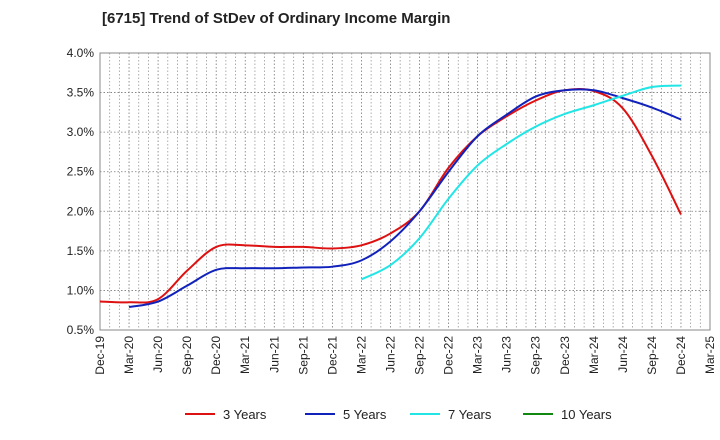 The height and width of the screenshot is (440, 720). Describe the element at coordinates (81, 211) in the screenshot. I see `y-tick-label: 2.0%` at that location.